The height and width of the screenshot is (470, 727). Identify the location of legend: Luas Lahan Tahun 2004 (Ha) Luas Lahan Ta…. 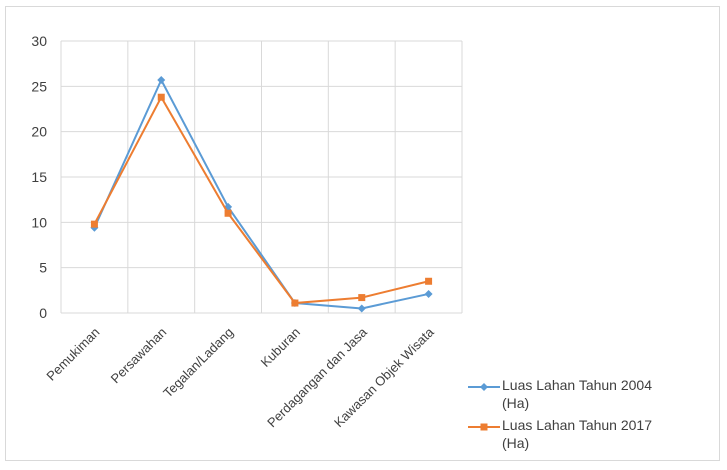
(576, 416).